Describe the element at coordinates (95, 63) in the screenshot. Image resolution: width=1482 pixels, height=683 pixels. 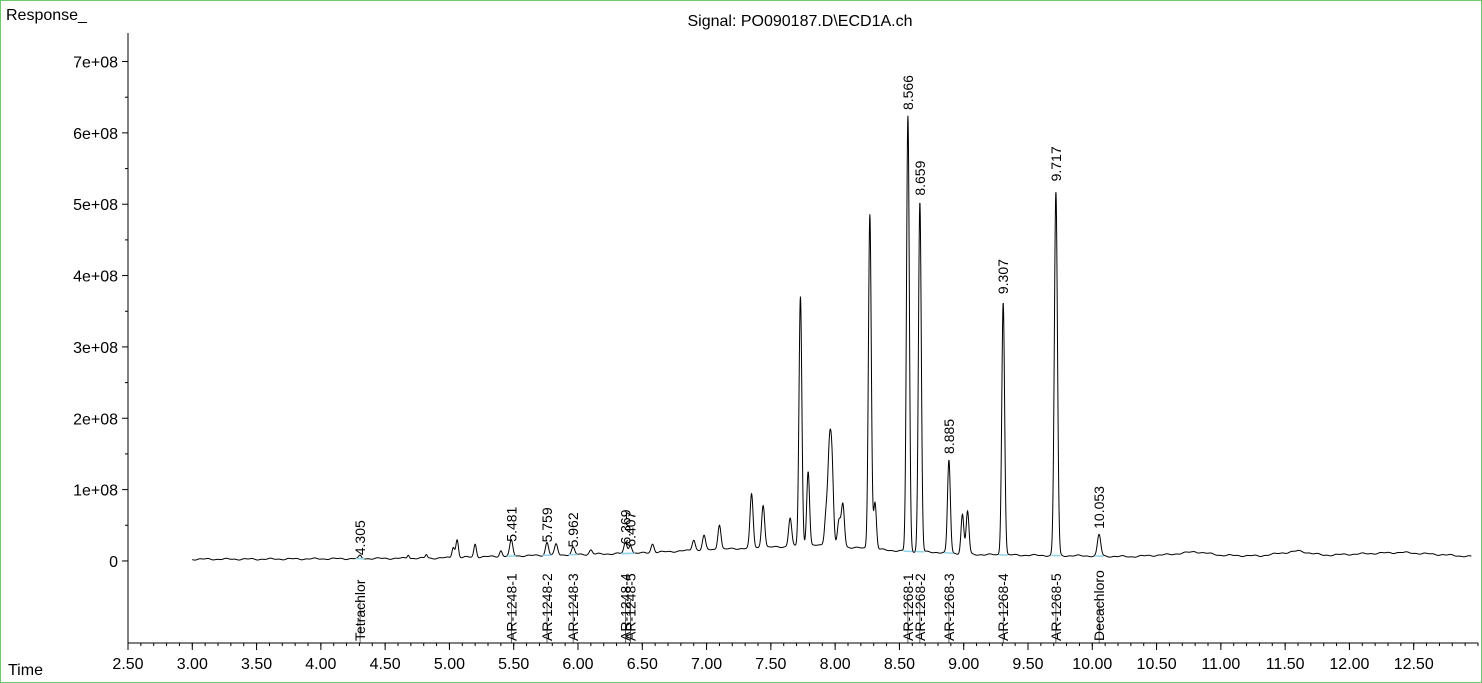
I see `y-tick-label: 7e+08` at that location.